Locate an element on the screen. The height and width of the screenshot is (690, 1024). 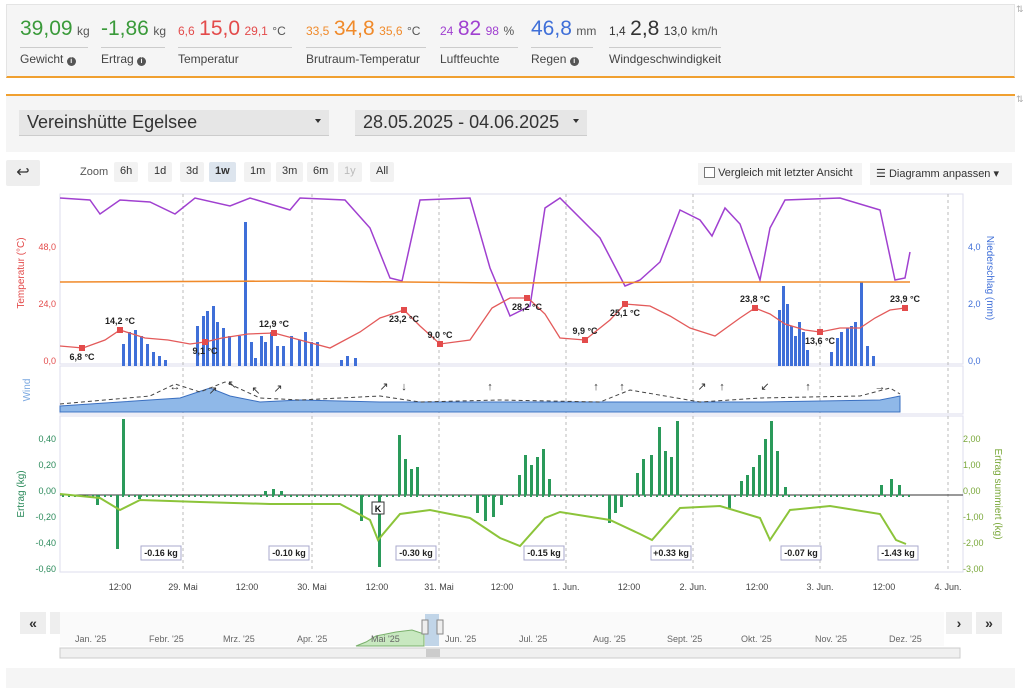
navigator-month-label: Jan. '25 is located at coordinates (90, 639).